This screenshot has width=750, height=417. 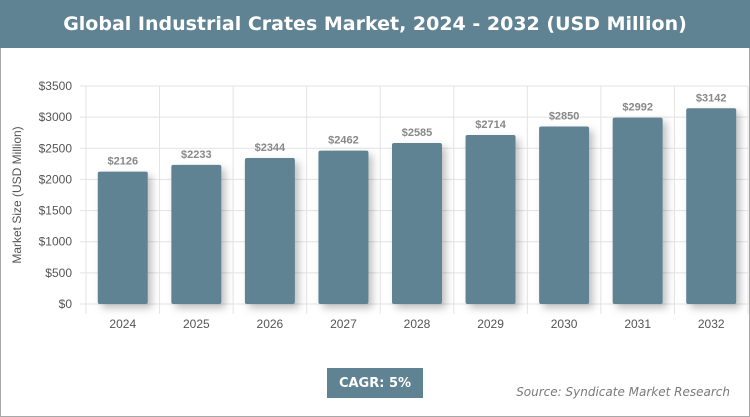 I want to click on x-tick-label: 2028, so click(x=417, y=324).